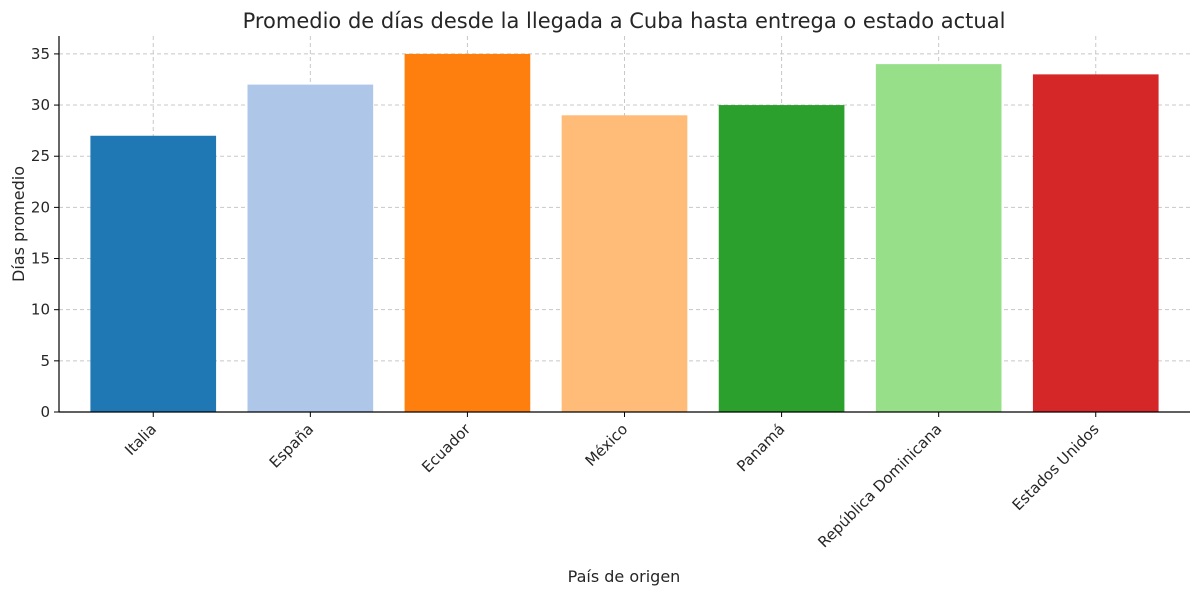 This screenshot has height=595, width=1200. I want to click on x-tick-label: Ecuador, so click(446, 448).